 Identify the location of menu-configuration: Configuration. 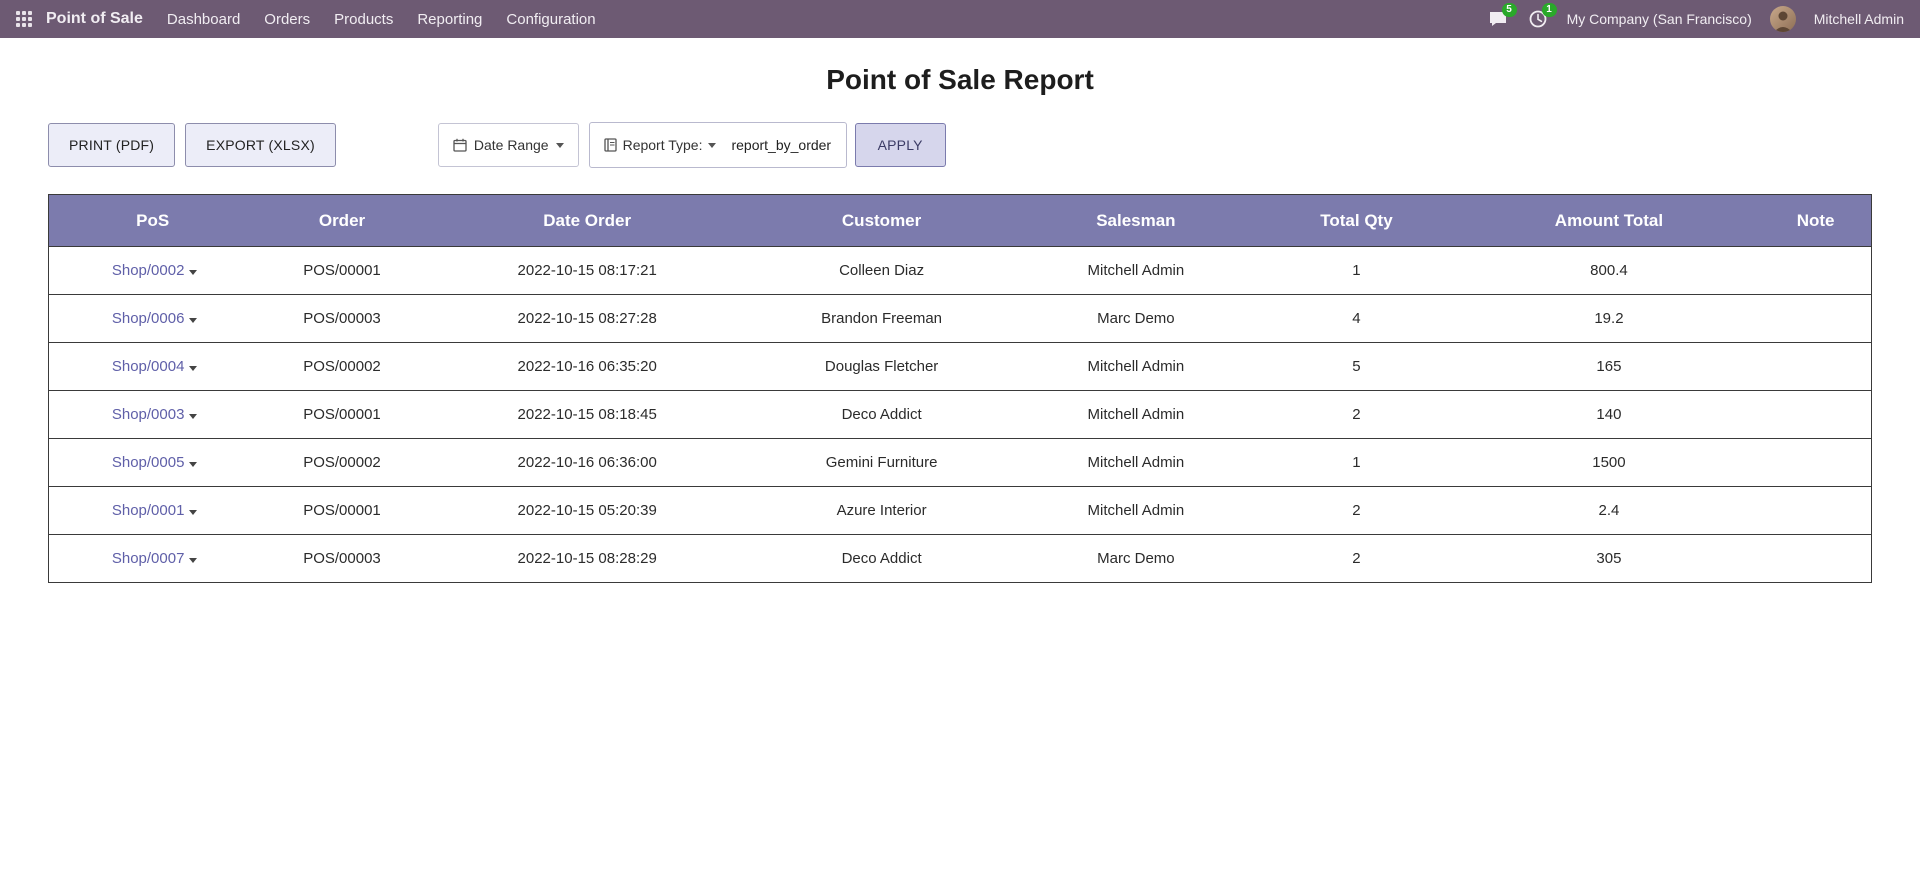
(551, 19).